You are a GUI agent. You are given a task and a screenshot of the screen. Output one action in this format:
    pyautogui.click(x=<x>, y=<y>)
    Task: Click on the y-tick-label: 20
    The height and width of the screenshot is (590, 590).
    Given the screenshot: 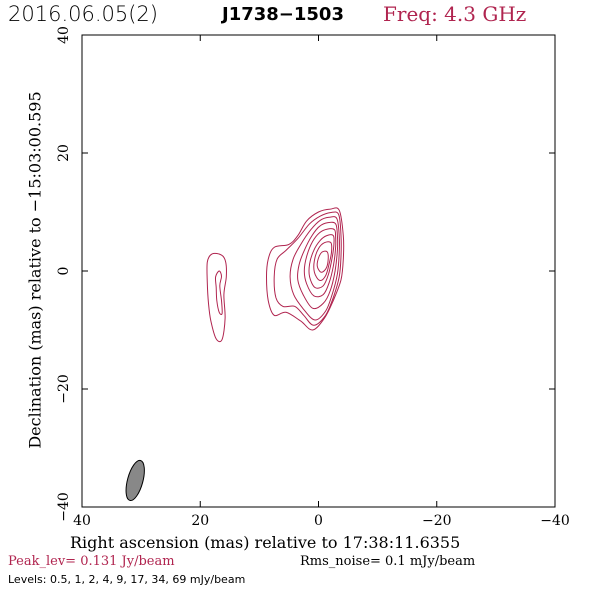 What is the action you would take?
    pyautogui.click(x=64, y=153)
    